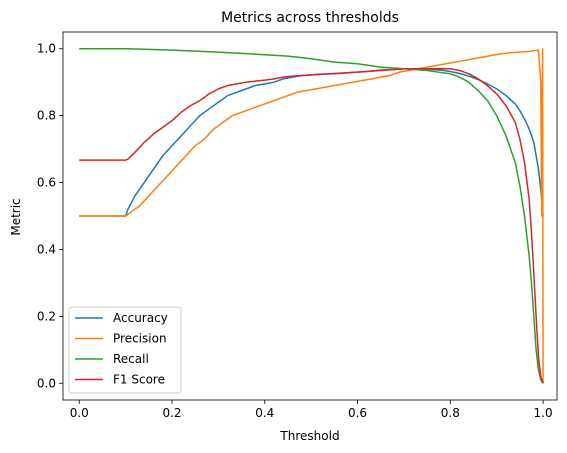 The image size is (567, 453). Describe the element at coordinates (46, 183) in the screenshot. I see `y-tick-label: 0.6` at that location.